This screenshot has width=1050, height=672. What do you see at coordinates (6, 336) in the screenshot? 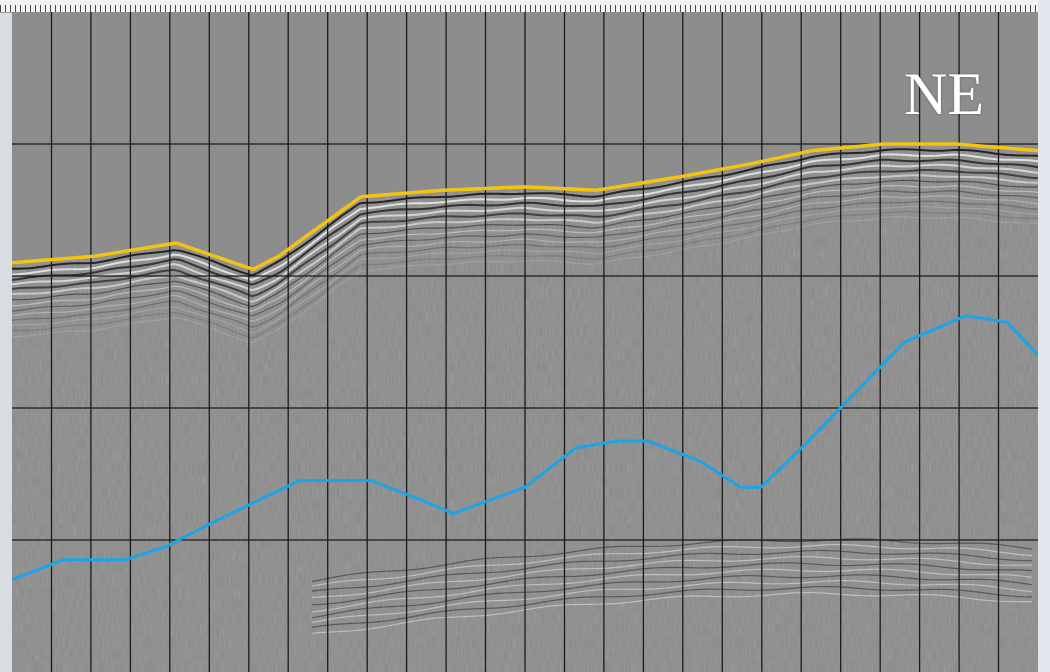
I see `left-edge-strip` at bounding box center [6, 336].